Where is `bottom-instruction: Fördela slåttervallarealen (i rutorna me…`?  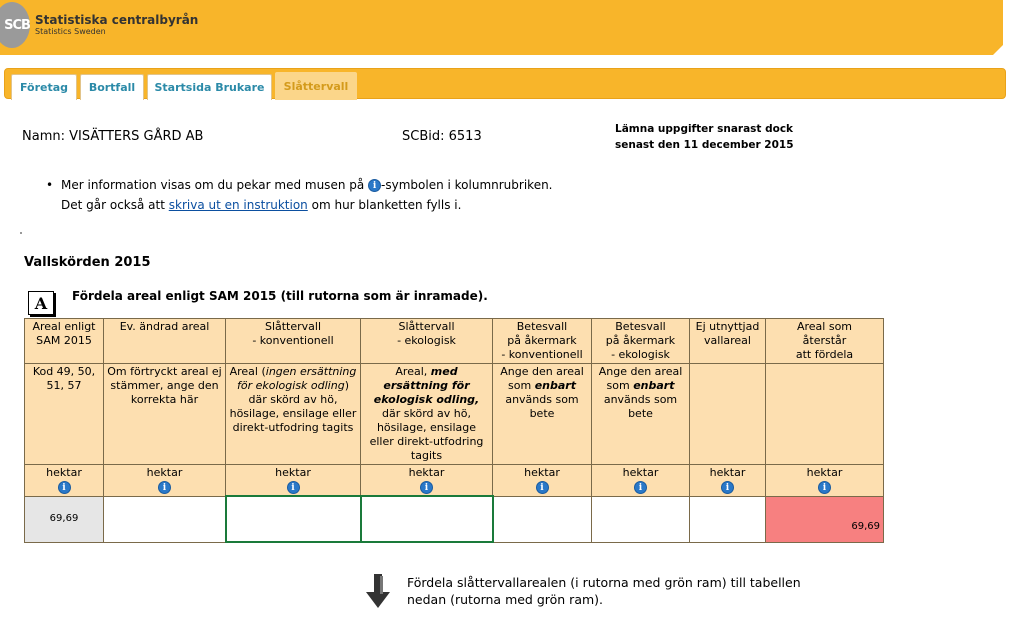 bottom-instruction: Fördela slåttervallarealen (i rutorna me… is located at coordinates (604, 591).